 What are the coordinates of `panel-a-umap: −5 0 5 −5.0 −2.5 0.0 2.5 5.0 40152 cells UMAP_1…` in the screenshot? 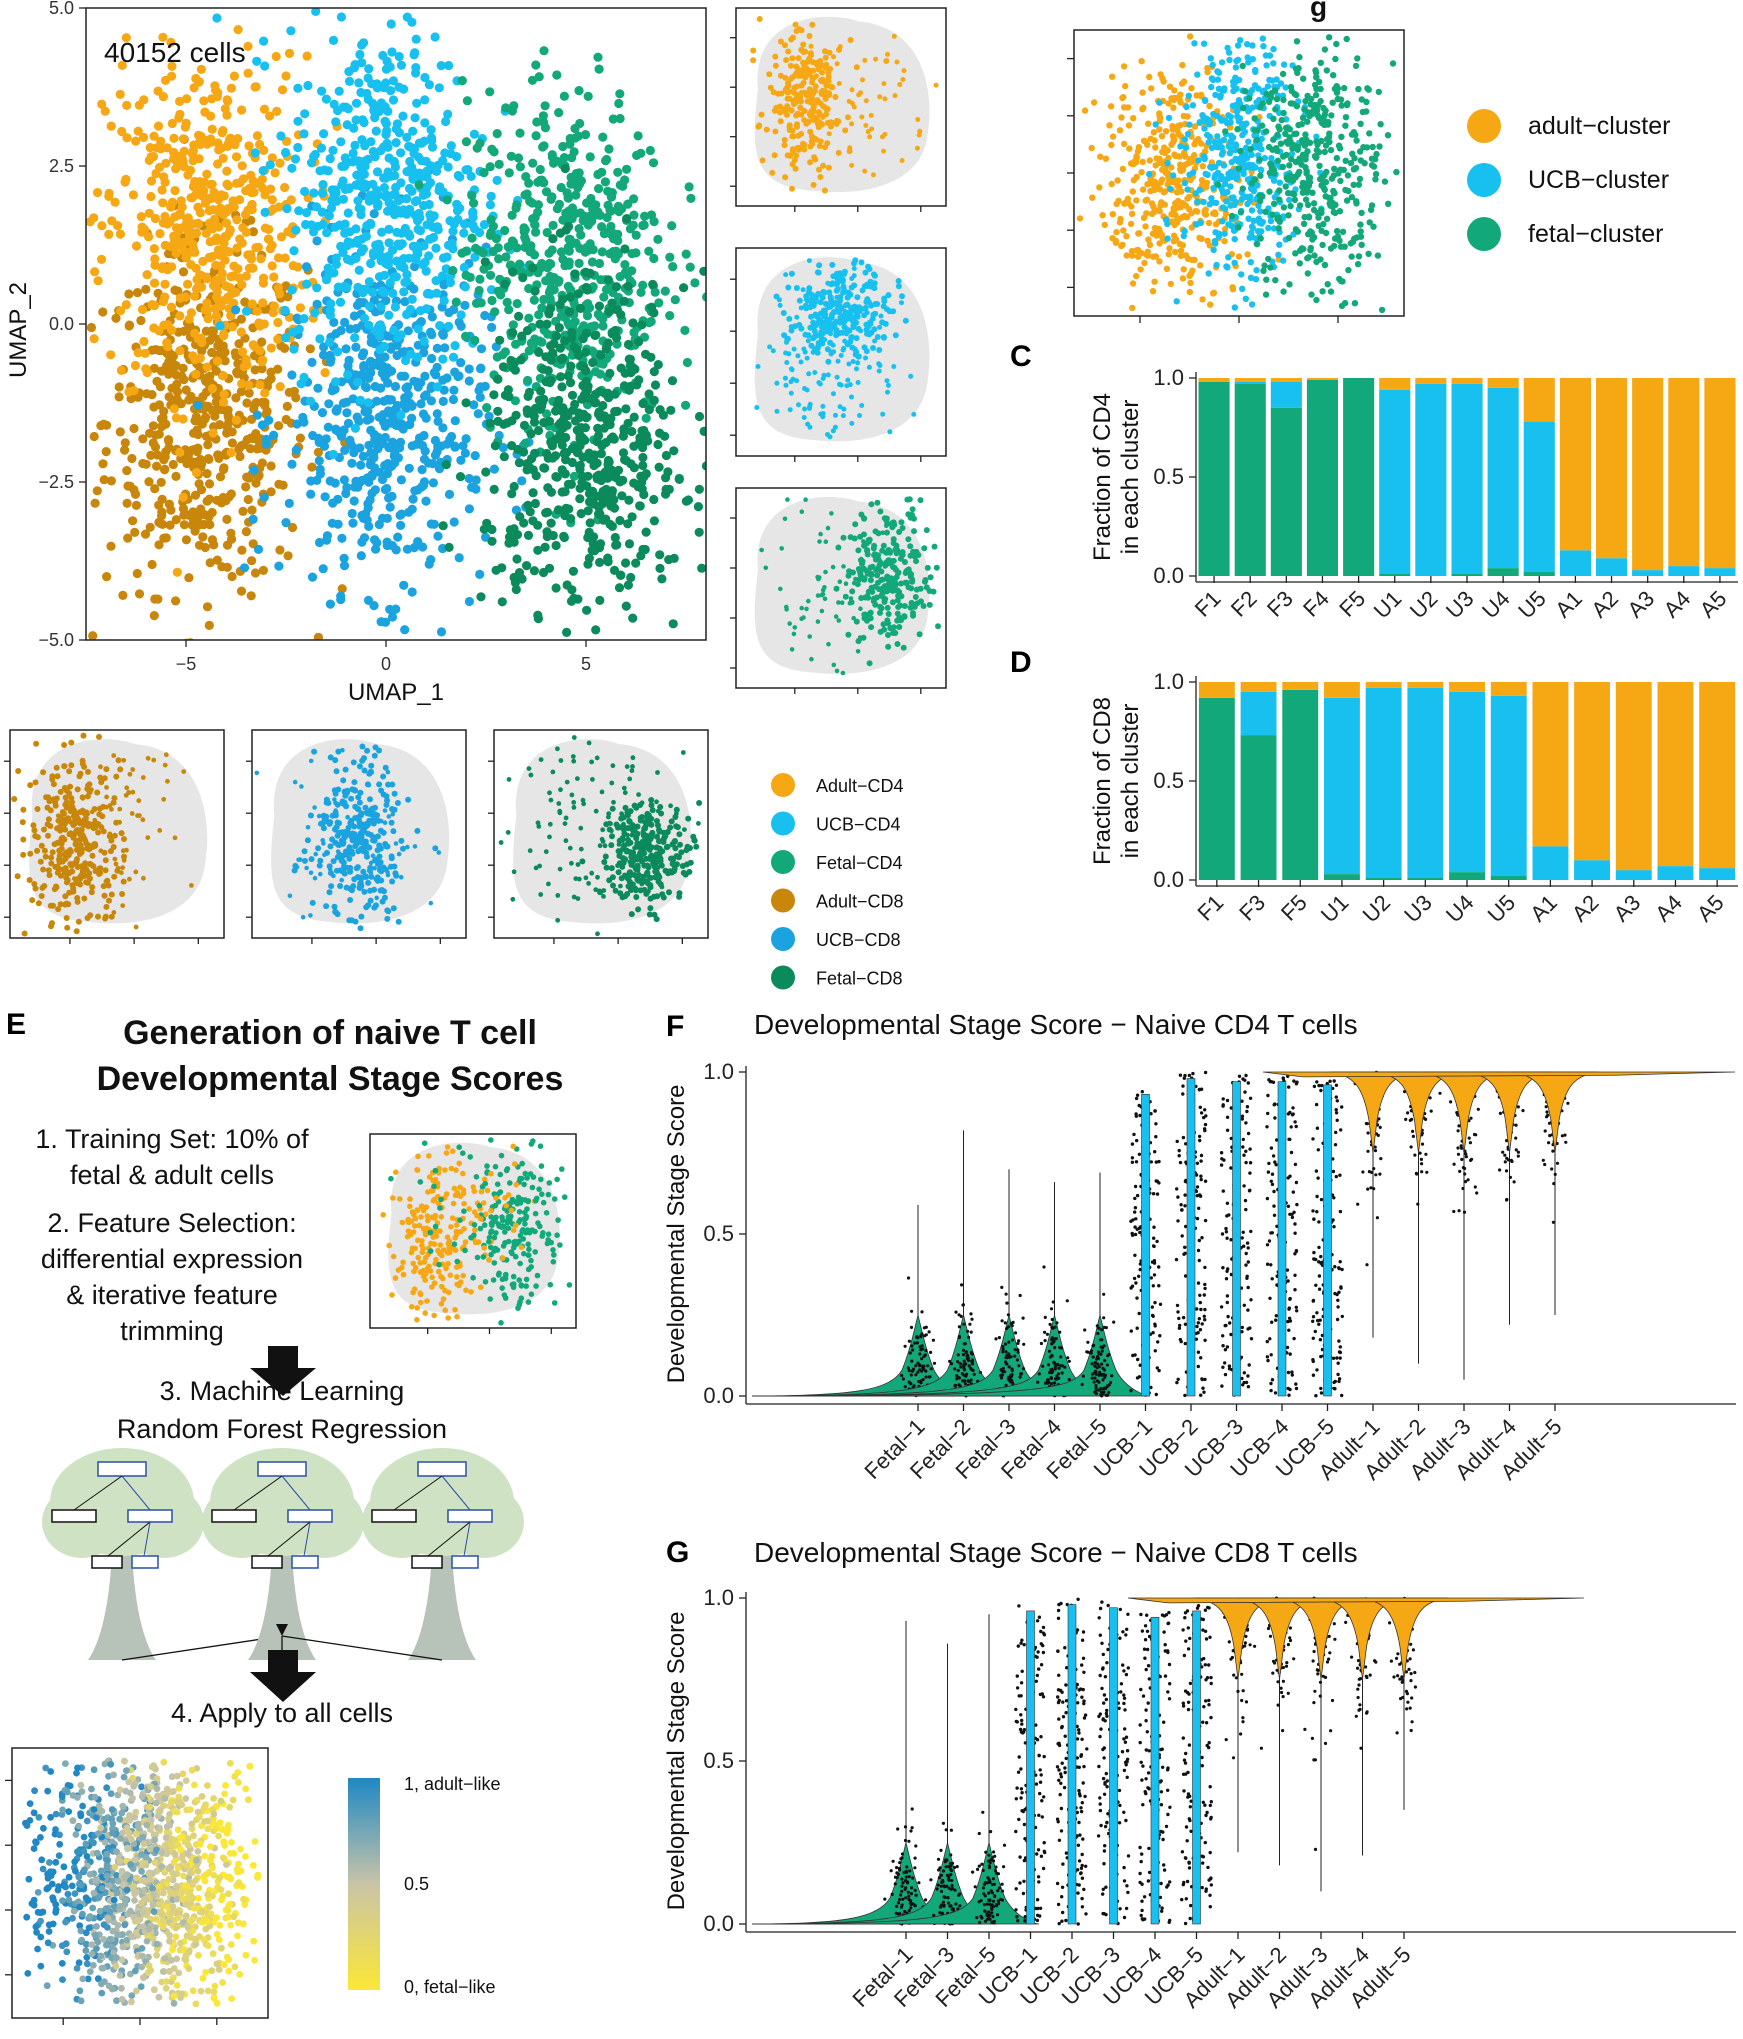 It's located at (356, 353).